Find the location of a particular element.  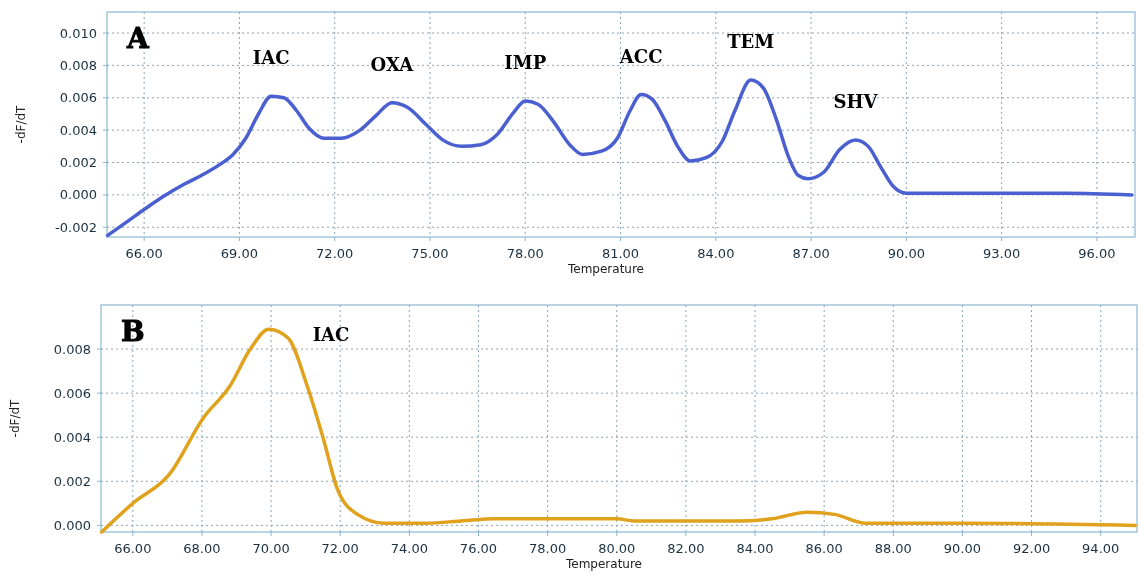

y-tick-label: 0.010 is located at coordinates (78, 33).